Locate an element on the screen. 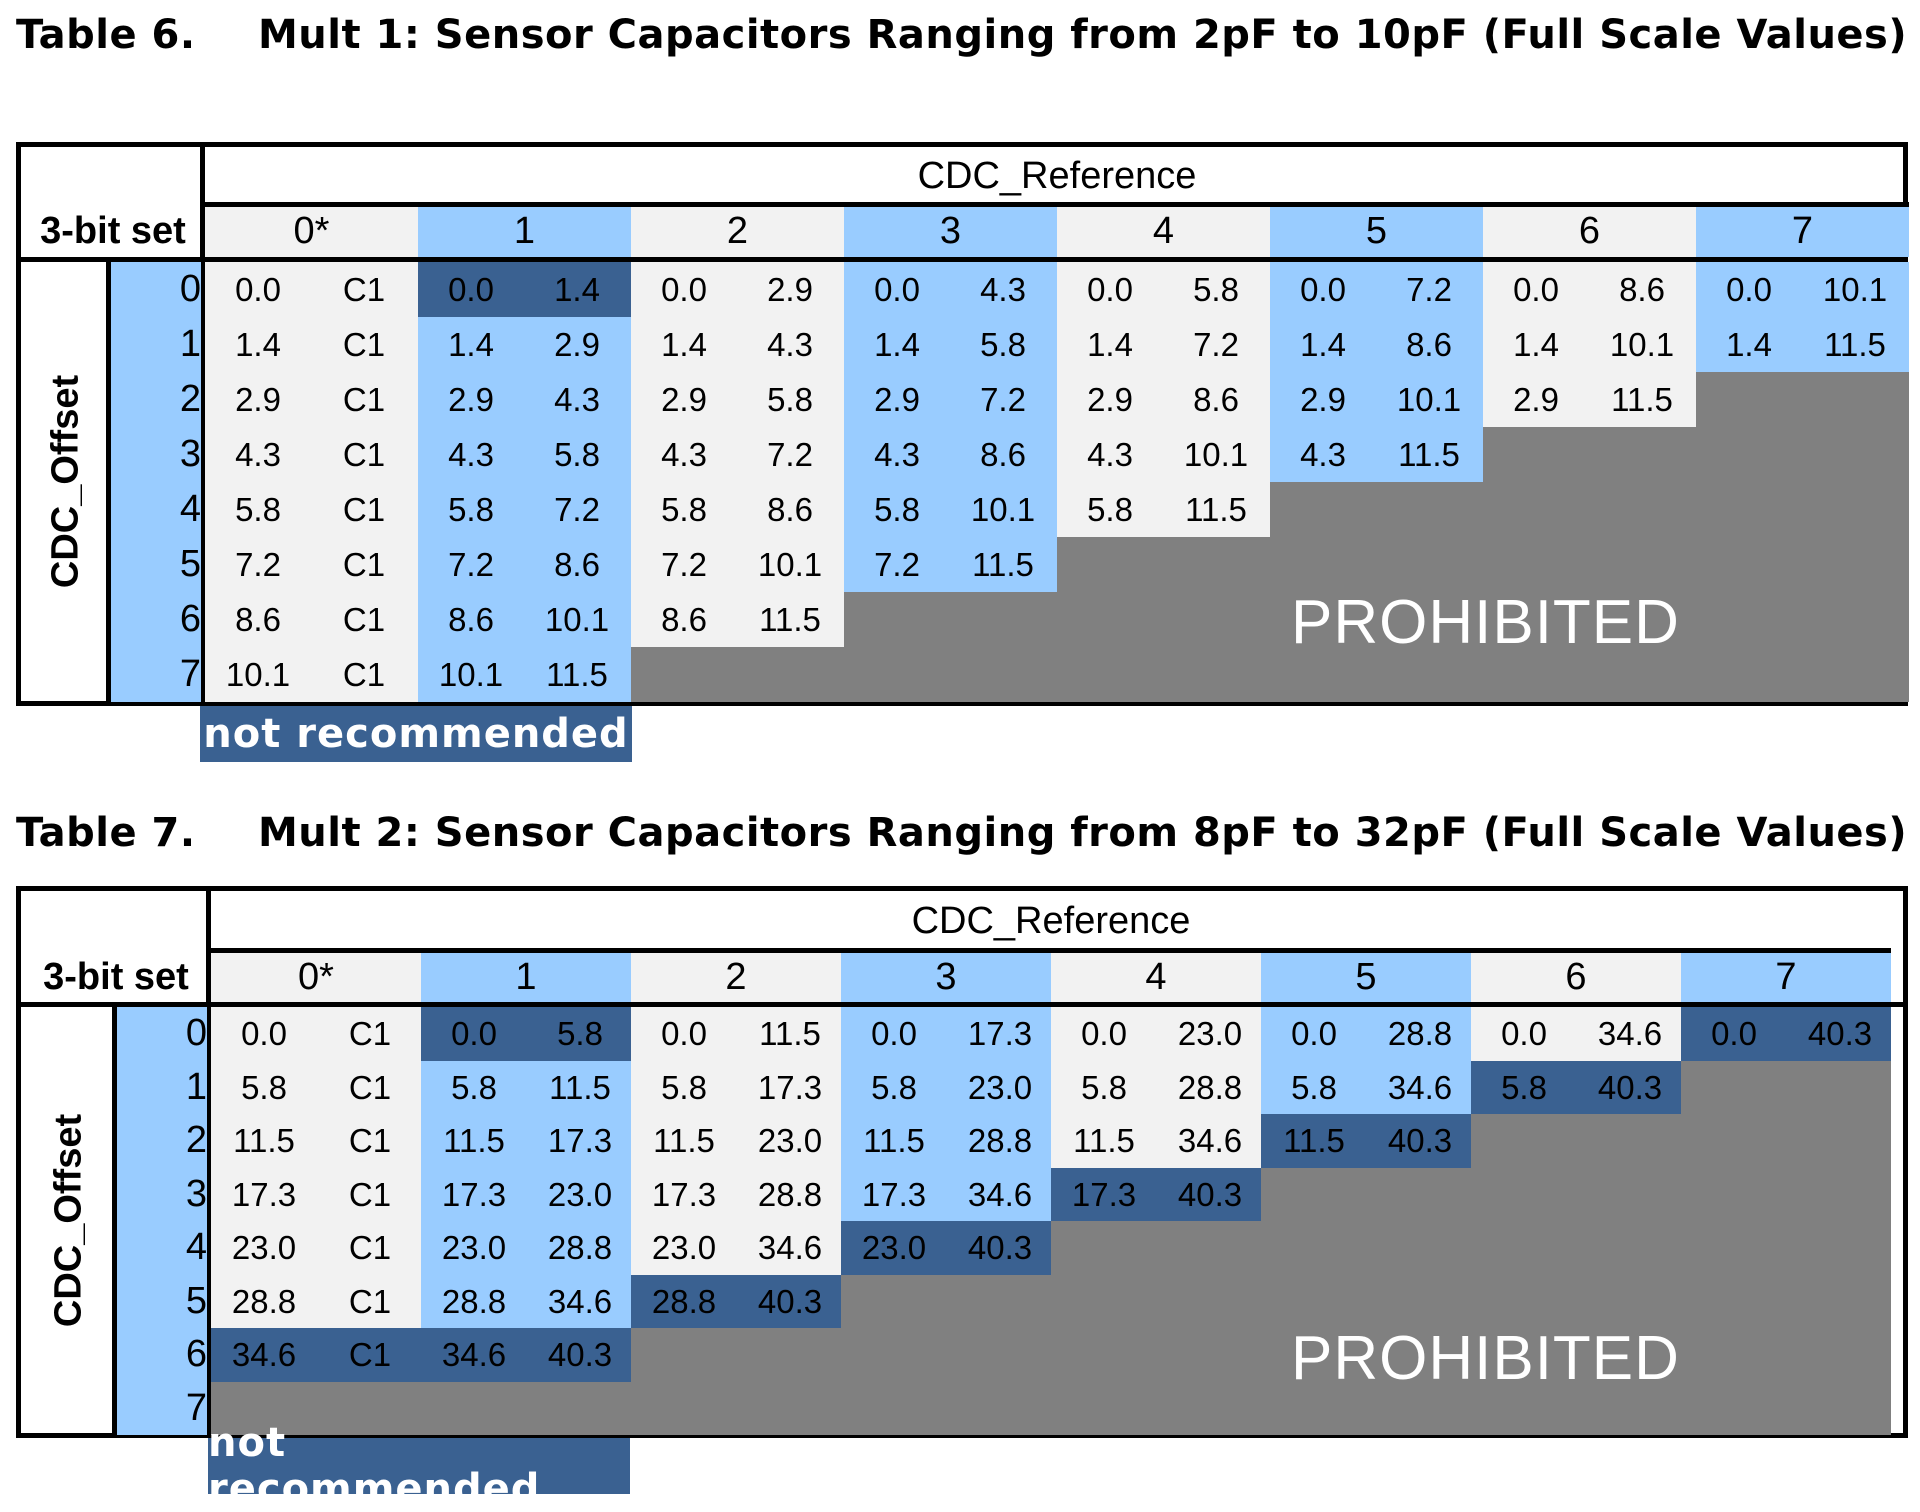 This screenshot has height=1512, width=1920. table-cell: 4.3 8.6 is located at coordinates (950, 454).